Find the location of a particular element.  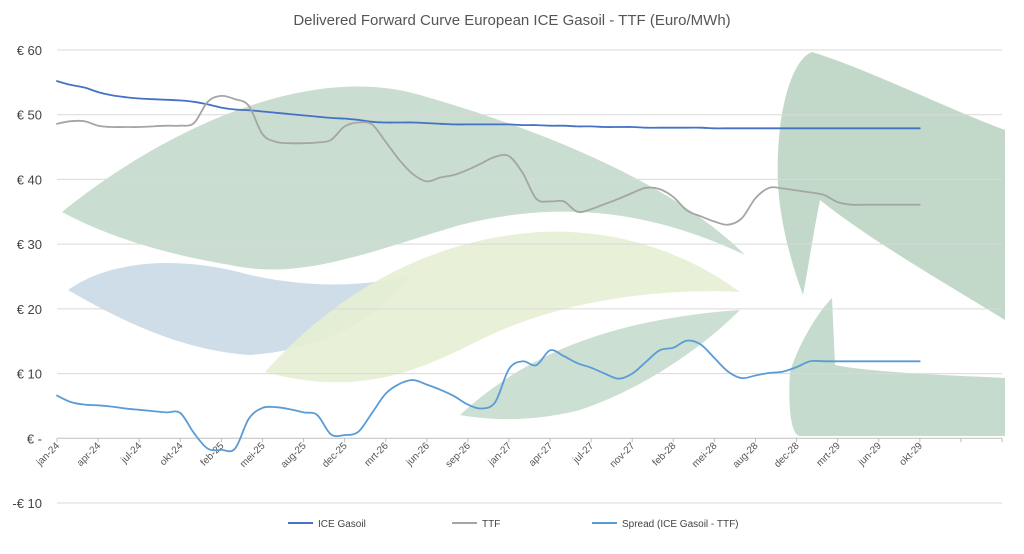

legend-label-ice-gasoil: ICE Gasoil is located at coordinates (342, 524).